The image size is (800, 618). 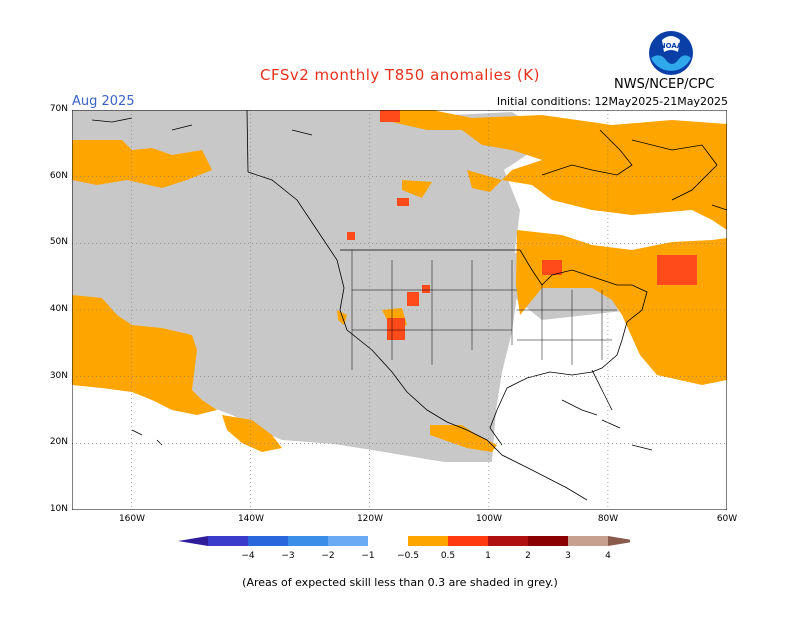 What do you see at coordinates (367, 556) in the screenshot?
I see `legend-tick-label: −1` at bounding box center [367, 556].